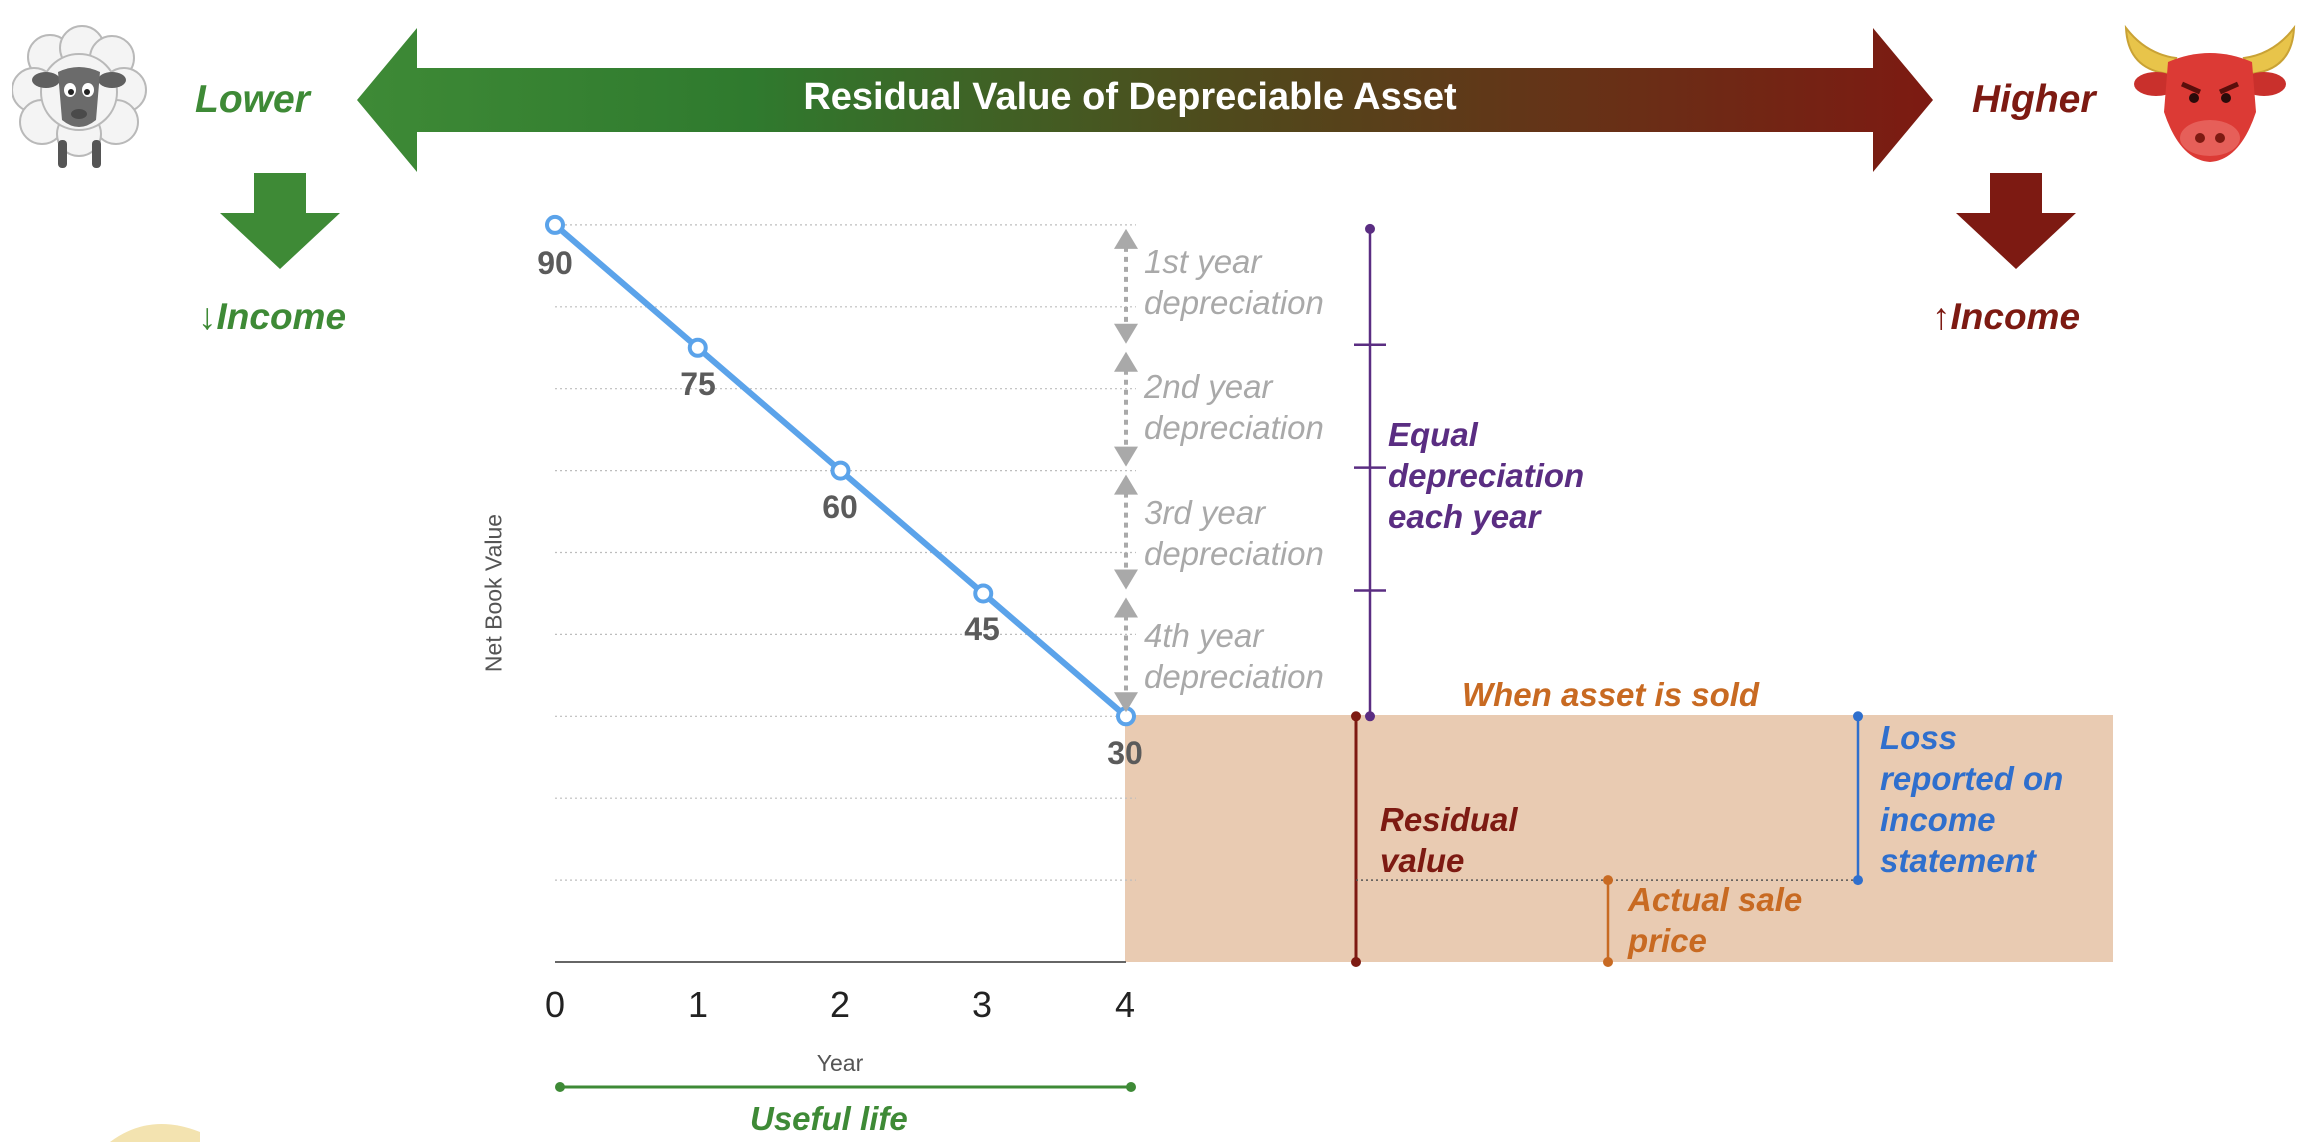 The height and width of the screenshot is (1142, 2308). I want to click on arrow-title: Residual Value of Depreciable Asset, so click(1130, 97).